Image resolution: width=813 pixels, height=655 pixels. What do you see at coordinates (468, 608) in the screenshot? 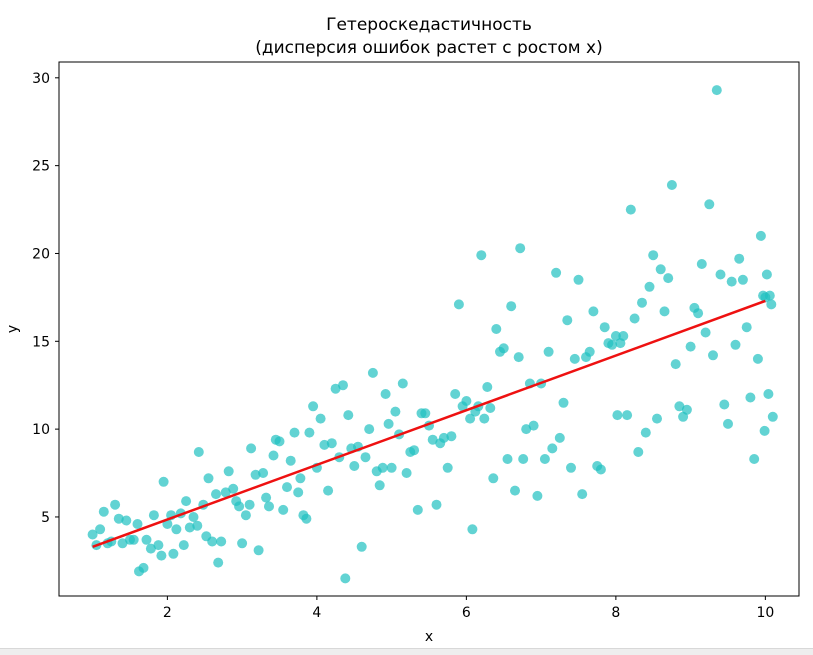
I see `x-axis-ticks: 2 4 6 8 10` at bounding box center [468, 608].